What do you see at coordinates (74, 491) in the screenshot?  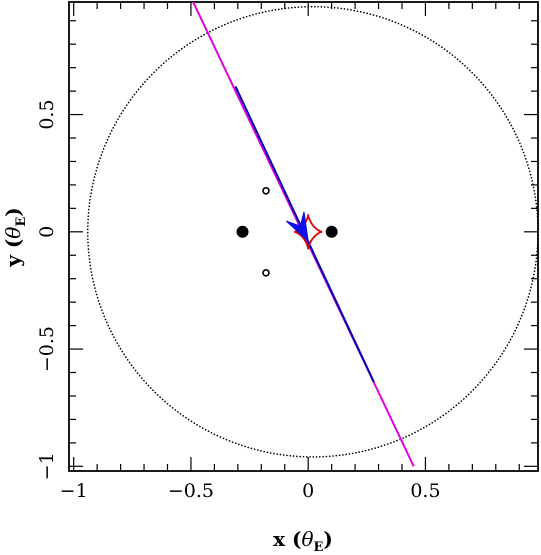 I see `x-tick-label: −1` at bounding box center [74, 491].